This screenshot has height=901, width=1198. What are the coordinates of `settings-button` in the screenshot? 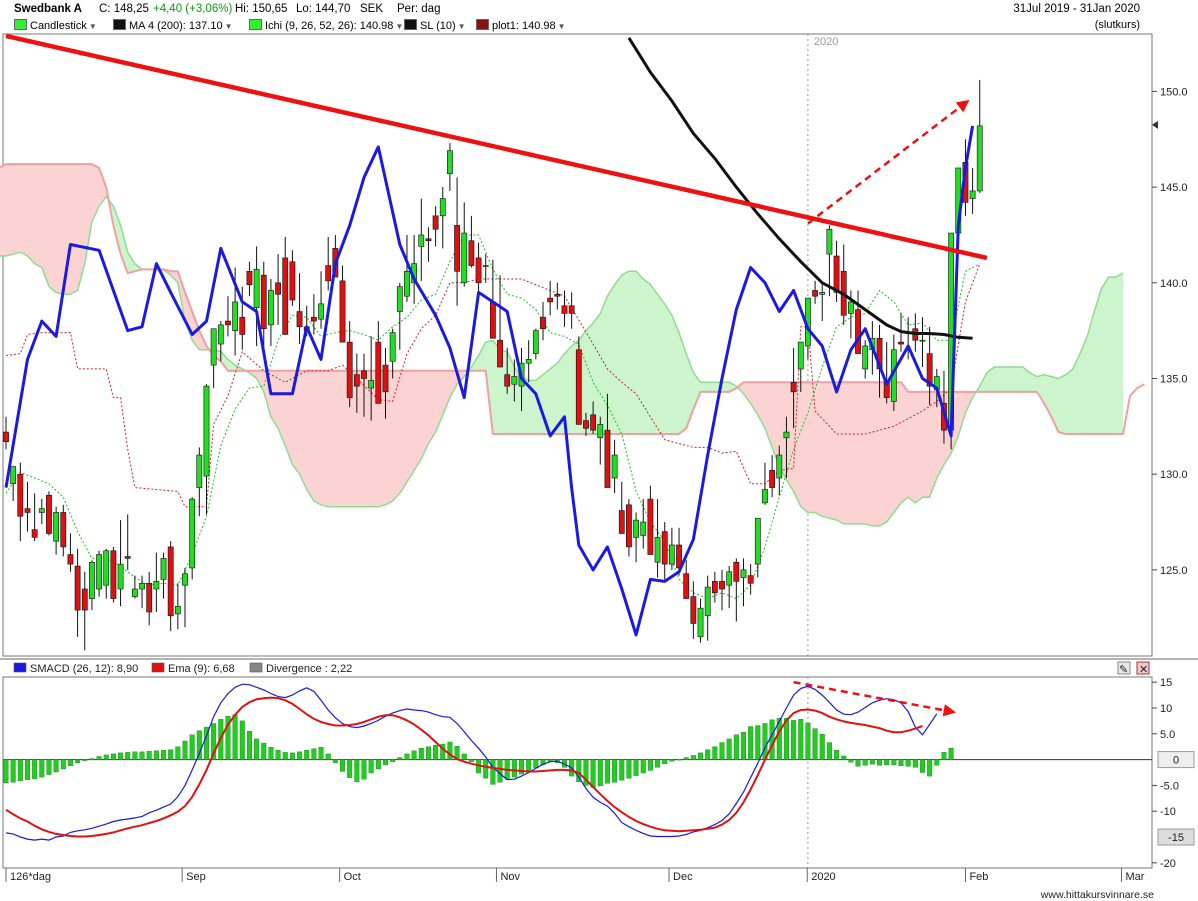 It's located at (1124, 668).